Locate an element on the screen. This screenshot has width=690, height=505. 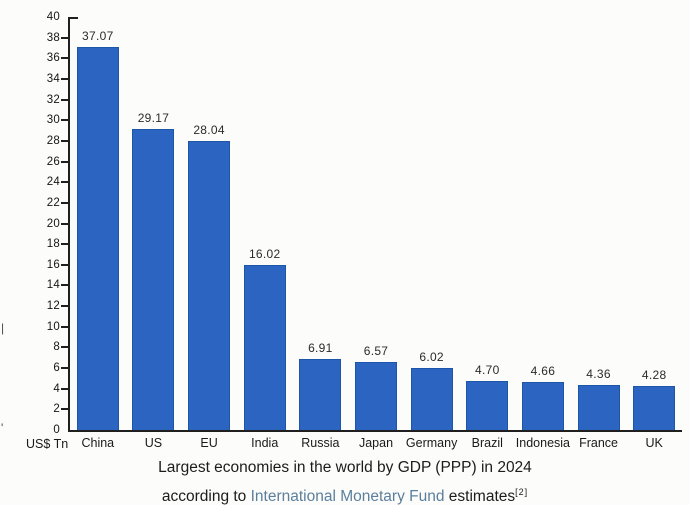
imf-link: International Monetary Fund is located at coordinates (347, 496).